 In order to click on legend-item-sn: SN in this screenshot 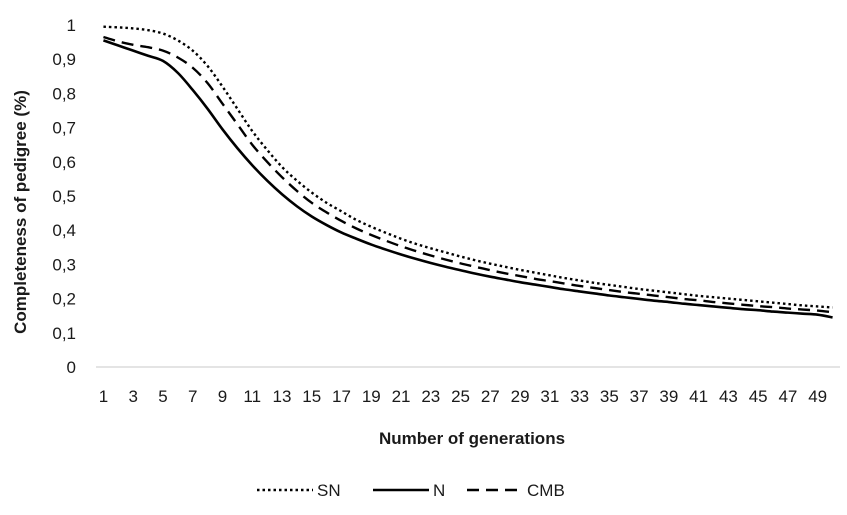, I will do `click(299, 490)`.